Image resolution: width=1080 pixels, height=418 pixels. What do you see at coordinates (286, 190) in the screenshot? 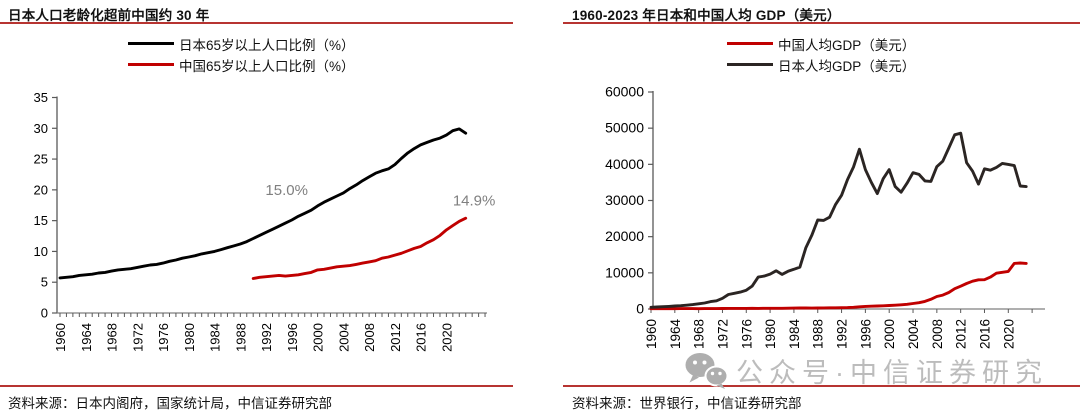
I see `annotation-label: 15.0%` at bounding box center [286, 190].